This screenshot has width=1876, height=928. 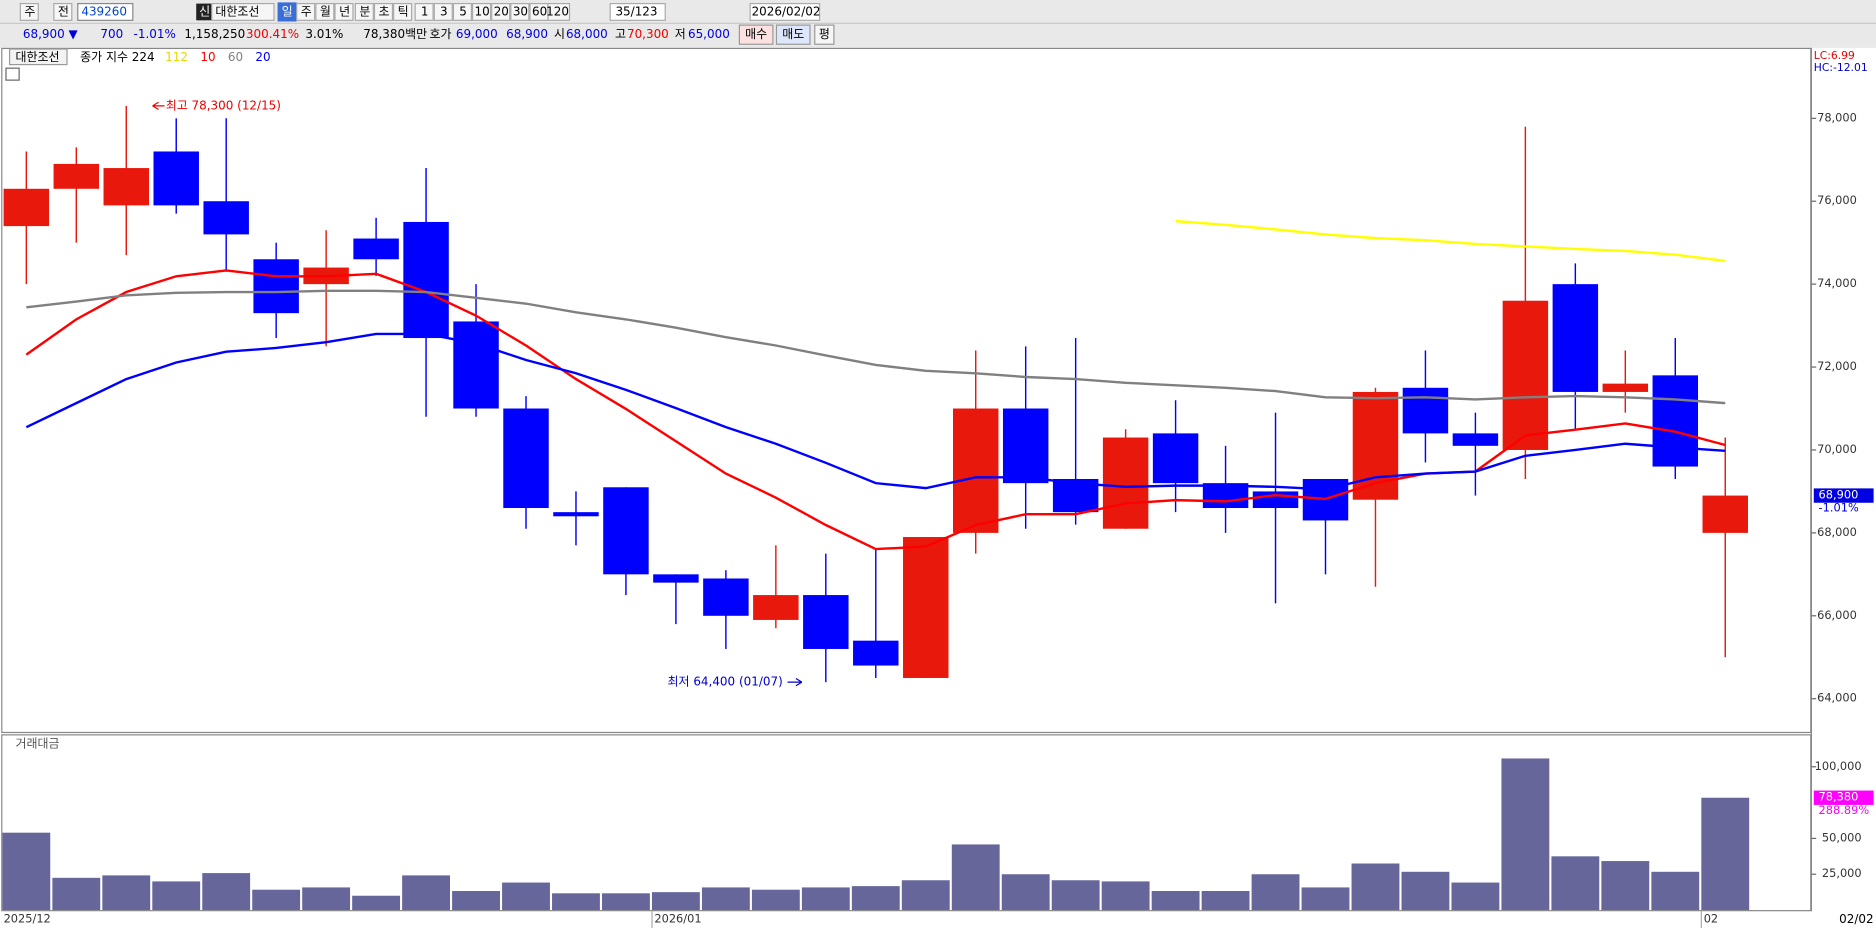 I want to click on last-volume-label: 78,380, so click(x=1839, y=797).